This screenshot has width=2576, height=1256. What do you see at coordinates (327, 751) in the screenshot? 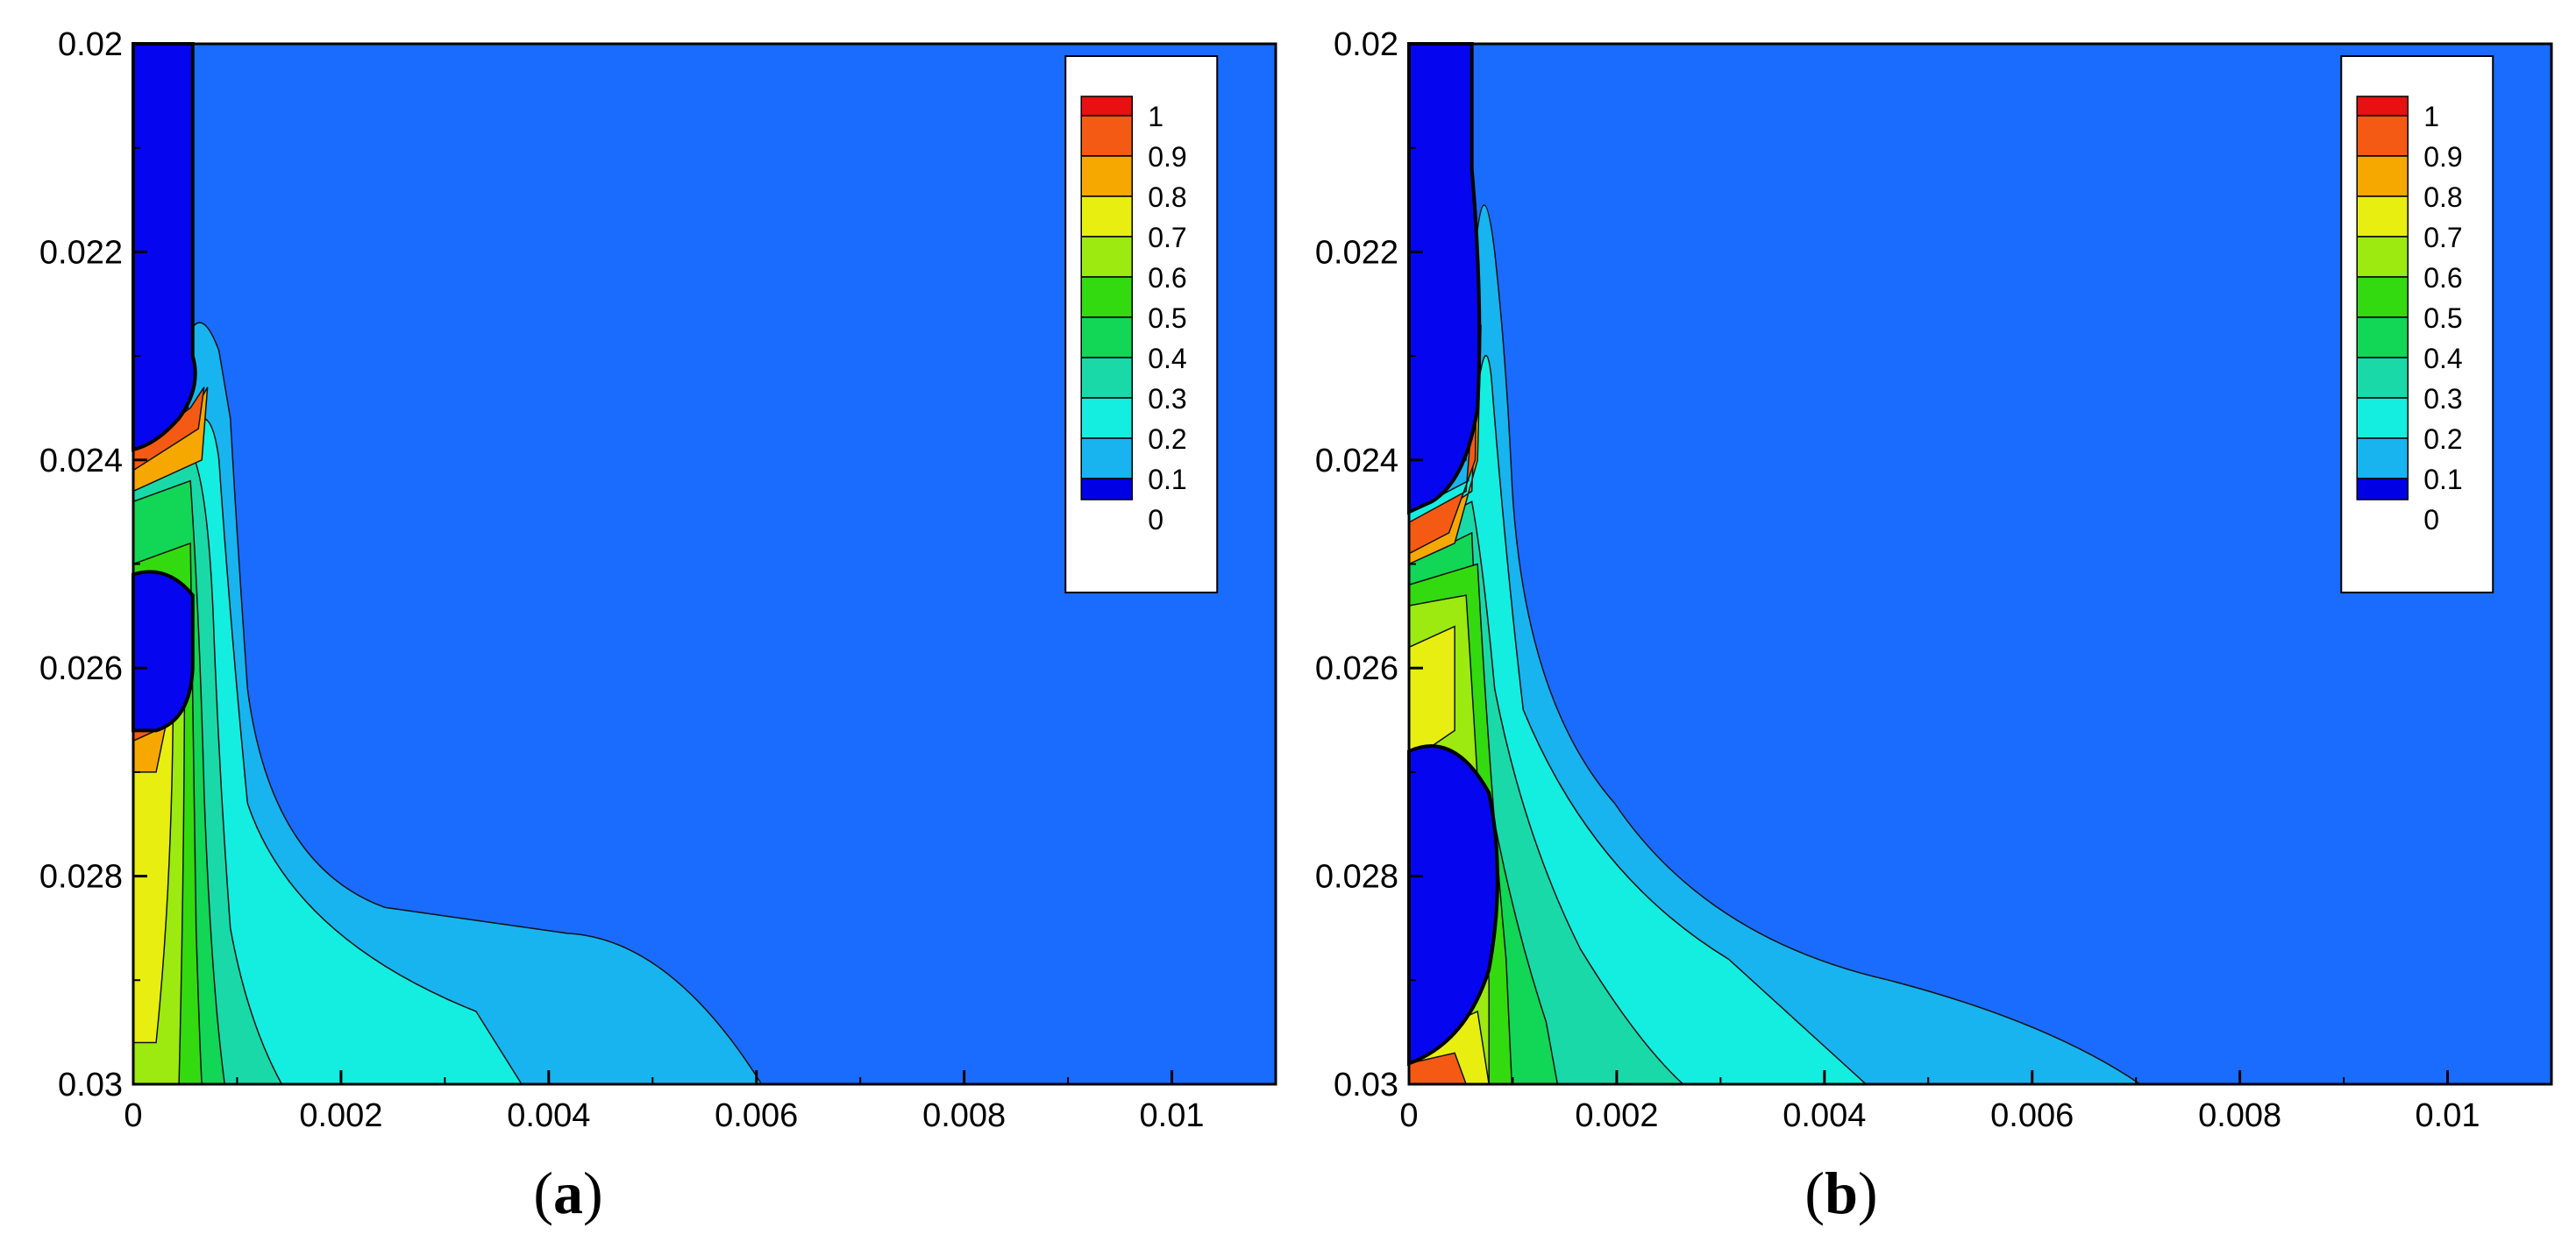
I see `contour-band-0.2` at bounding box center [327, 751].